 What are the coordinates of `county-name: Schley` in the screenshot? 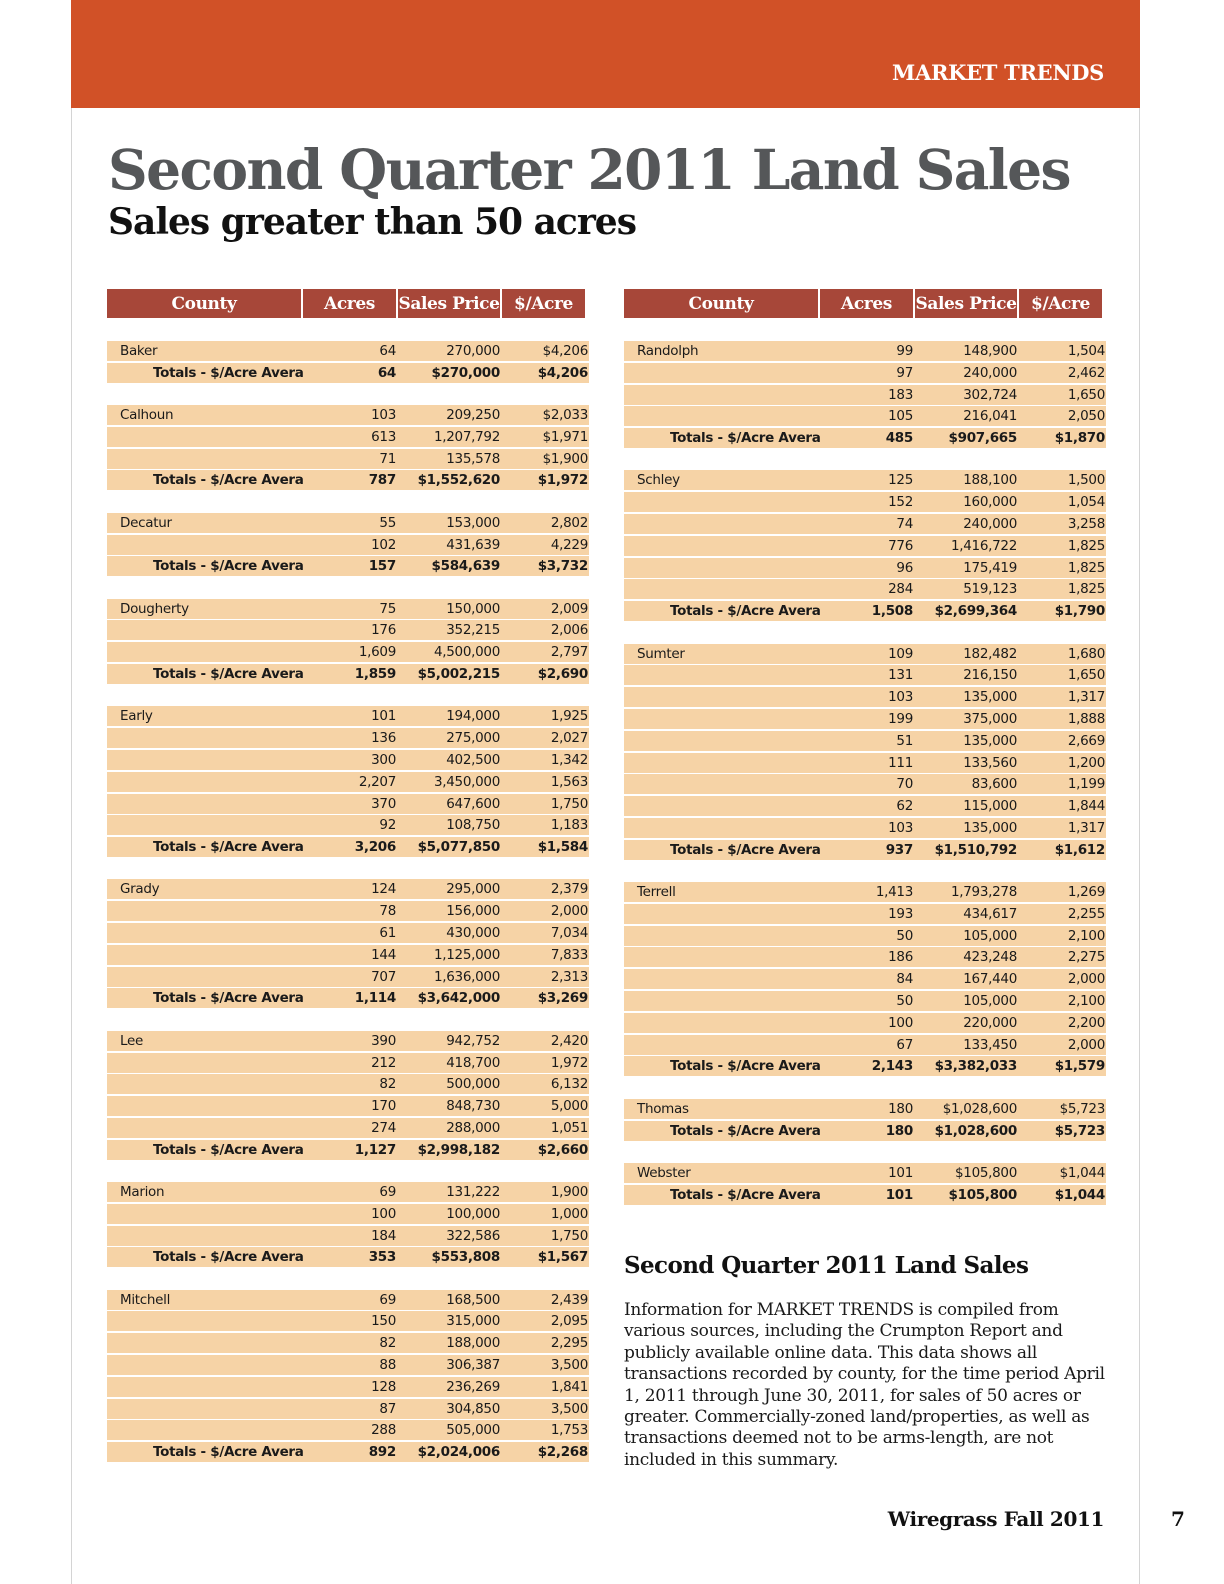 It's located at (658, 480).